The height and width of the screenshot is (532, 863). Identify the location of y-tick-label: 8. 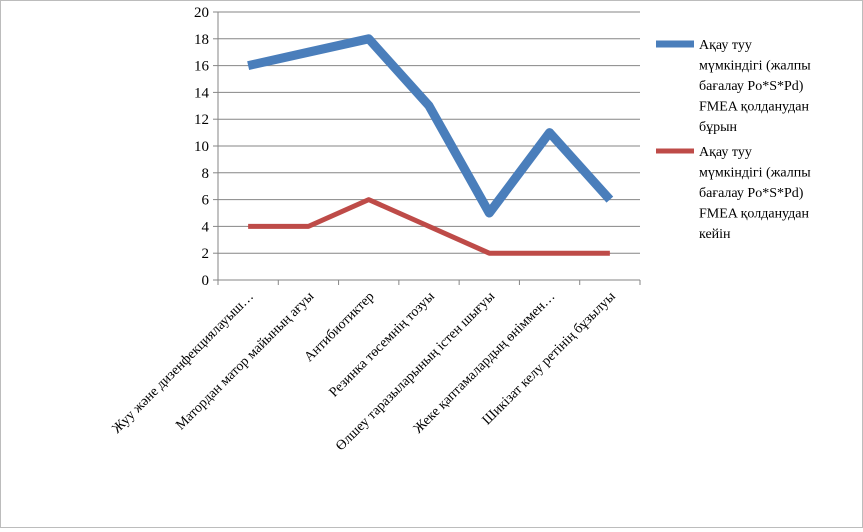
(206, 174).